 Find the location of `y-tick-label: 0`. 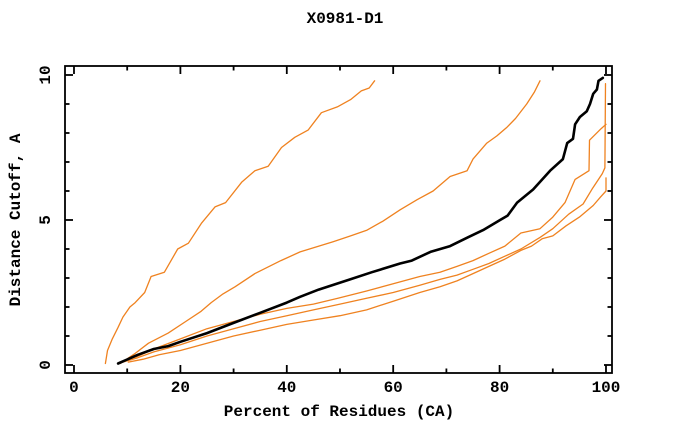

y-tick-label: 0 is located at coordinates (46, 365).